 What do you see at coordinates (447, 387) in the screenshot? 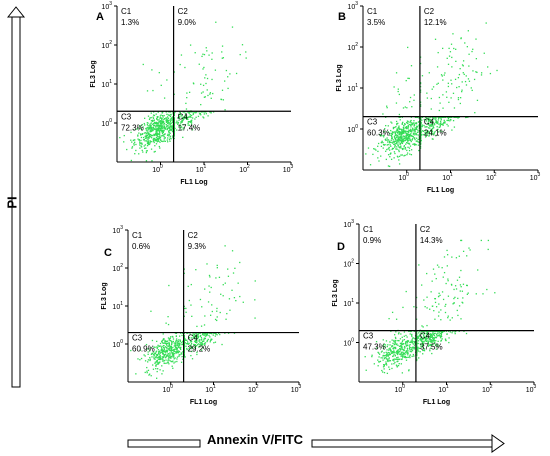
I see `x-tick-exponent: 1` at bounding box center [447, 387].